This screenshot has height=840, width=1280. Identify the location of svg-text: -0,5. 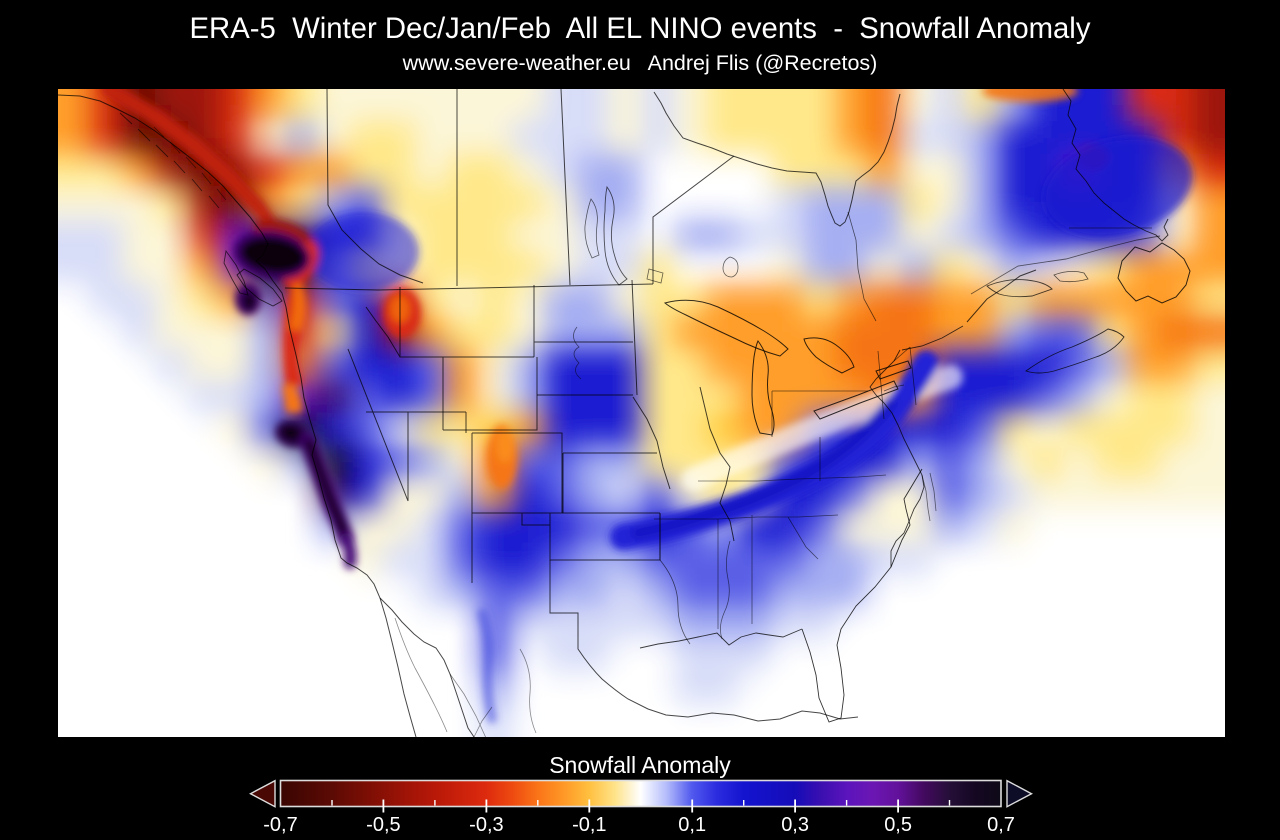
(383, 825).